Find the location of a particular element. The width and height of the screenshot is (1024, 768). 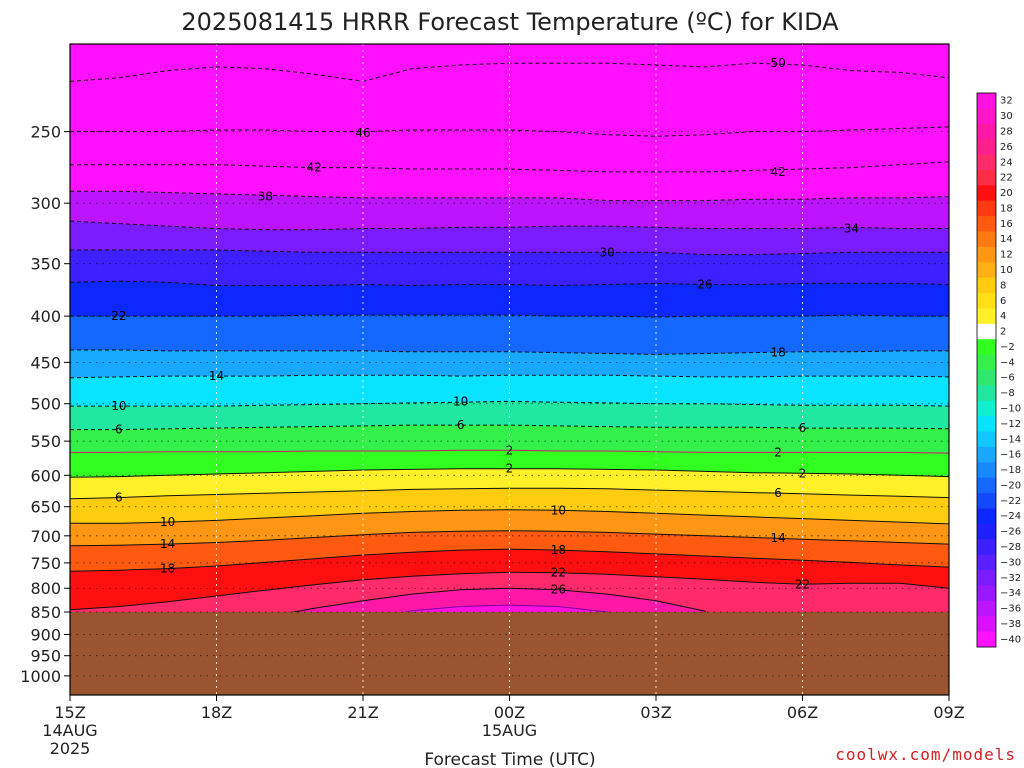

credit-text: coolwx.com/models is located at coordinates (925, 754).